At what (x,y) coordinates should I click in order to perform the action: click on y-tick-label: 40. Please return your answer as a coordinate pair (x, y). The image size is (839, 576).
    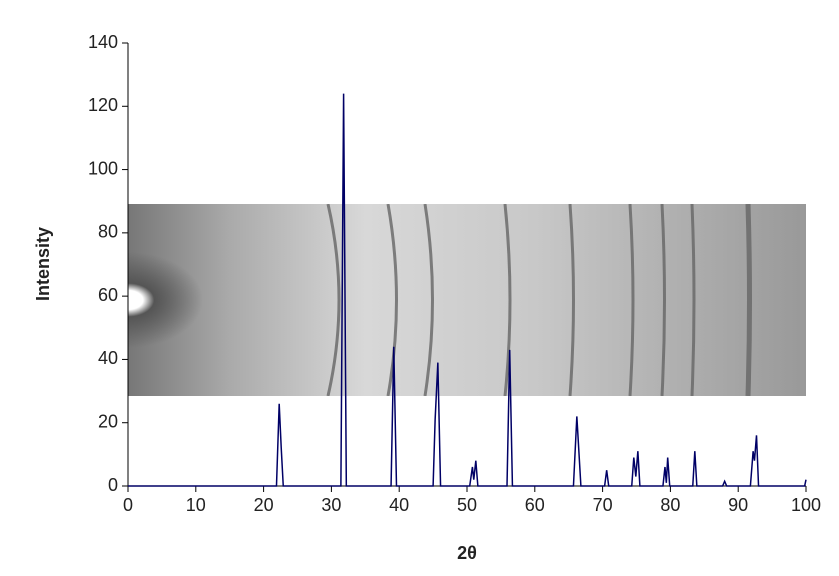
    Looking at the image, I should click on (108, 358).